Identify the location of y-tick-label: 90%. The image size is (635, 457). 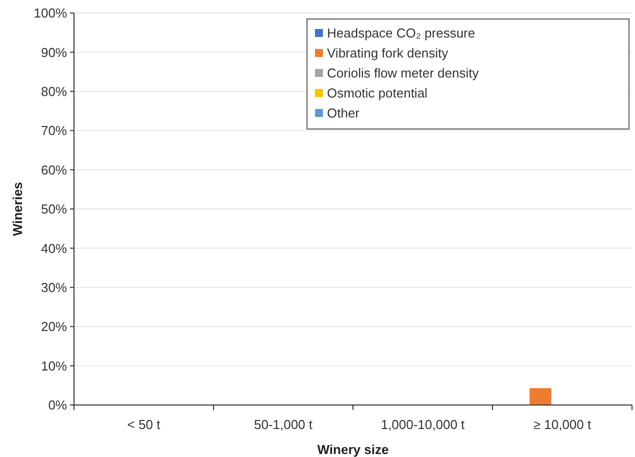
(54, 52).